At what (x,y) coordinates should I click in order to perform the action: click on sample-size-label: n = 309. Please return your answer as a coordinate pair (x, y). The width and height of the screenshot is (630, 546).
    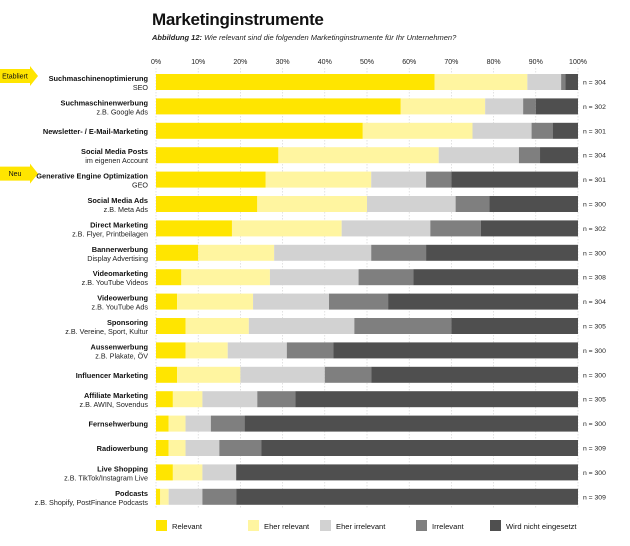
    Looking at the image, I should click on (594, 449).